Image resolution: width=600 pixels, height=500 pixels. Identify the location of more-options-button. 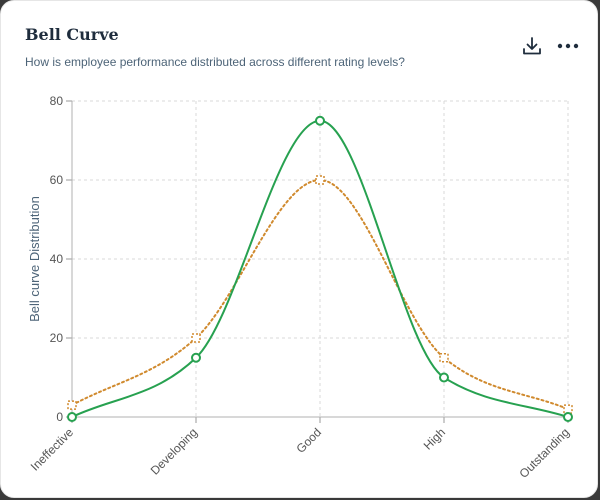
(568, 46).